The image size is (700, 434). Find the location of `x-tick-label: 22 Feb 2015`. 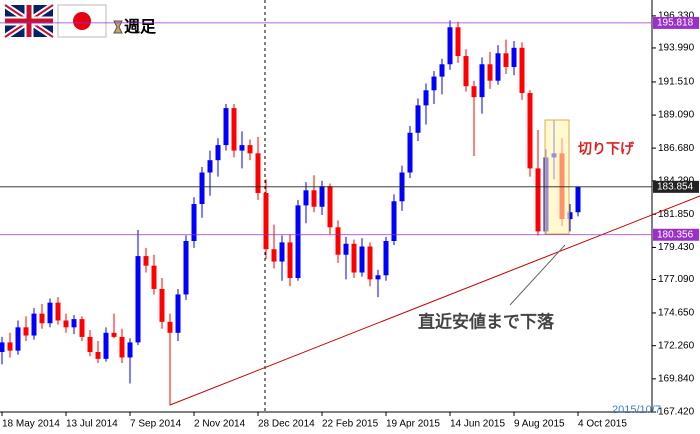

x-tick-label: 22 Feb 2015 is located at coordinates (350, 424).